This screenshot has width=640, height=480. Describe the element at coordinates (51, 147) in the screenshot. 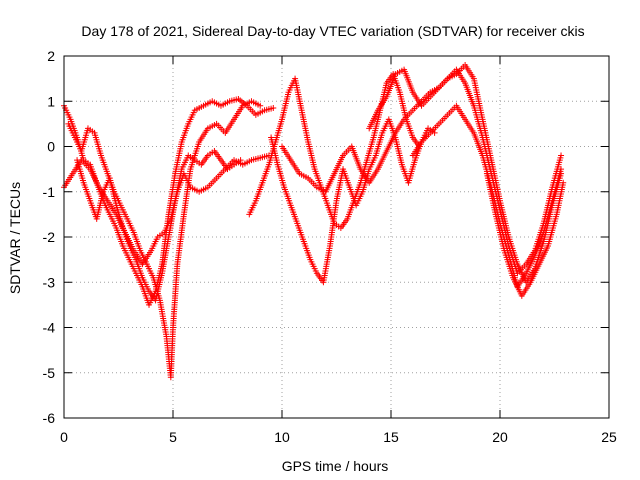

I see `y-tick-label: 0` at that location.